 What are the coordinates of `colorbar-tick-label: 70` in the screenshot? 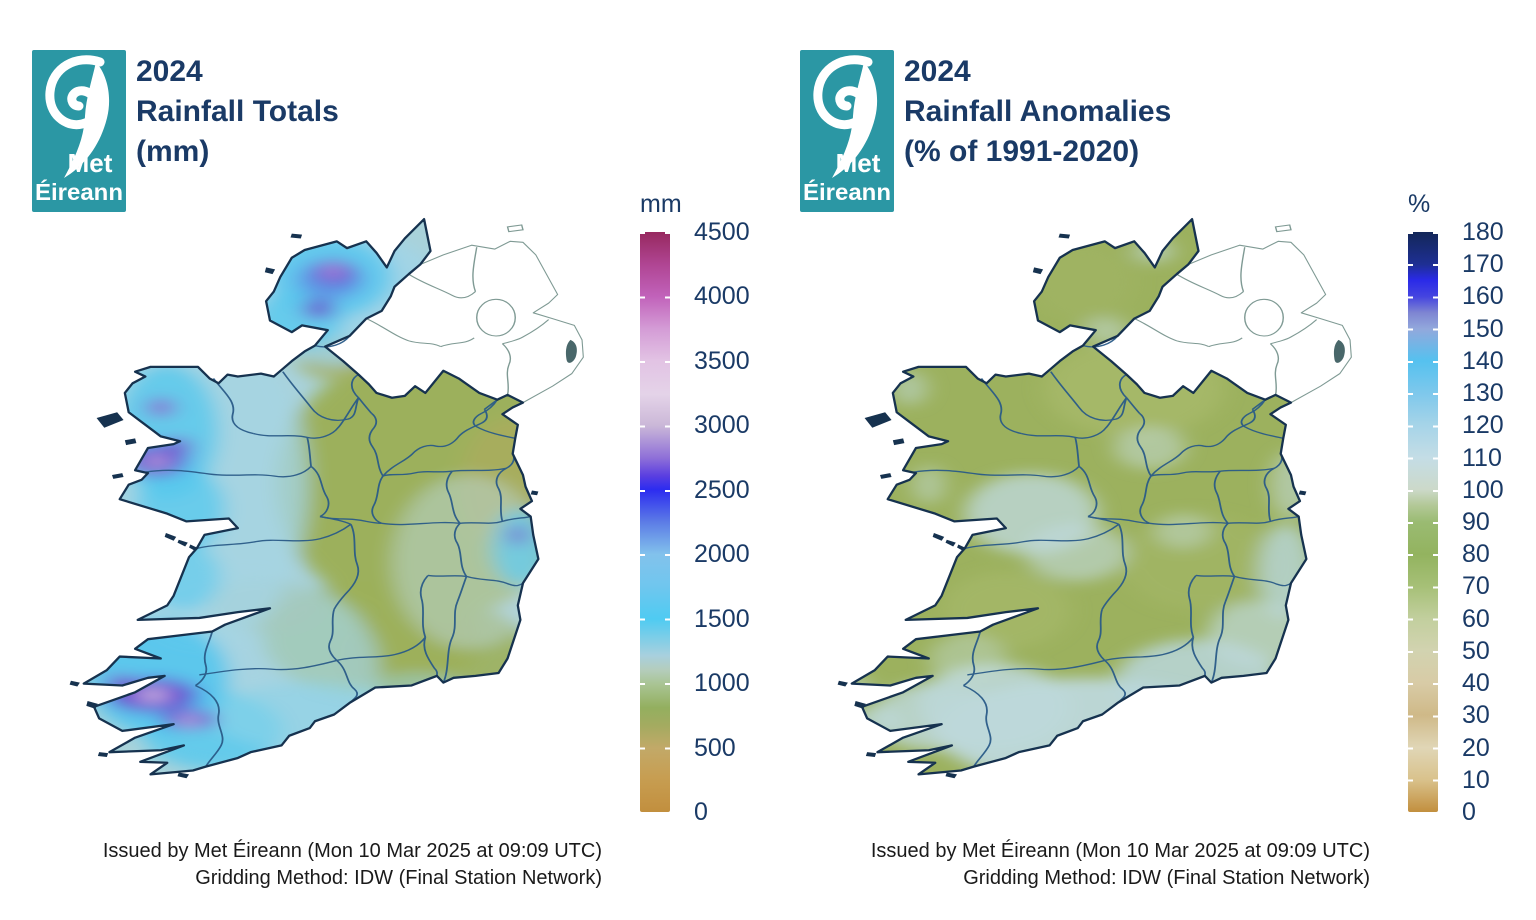 It's located at (1476, 586).